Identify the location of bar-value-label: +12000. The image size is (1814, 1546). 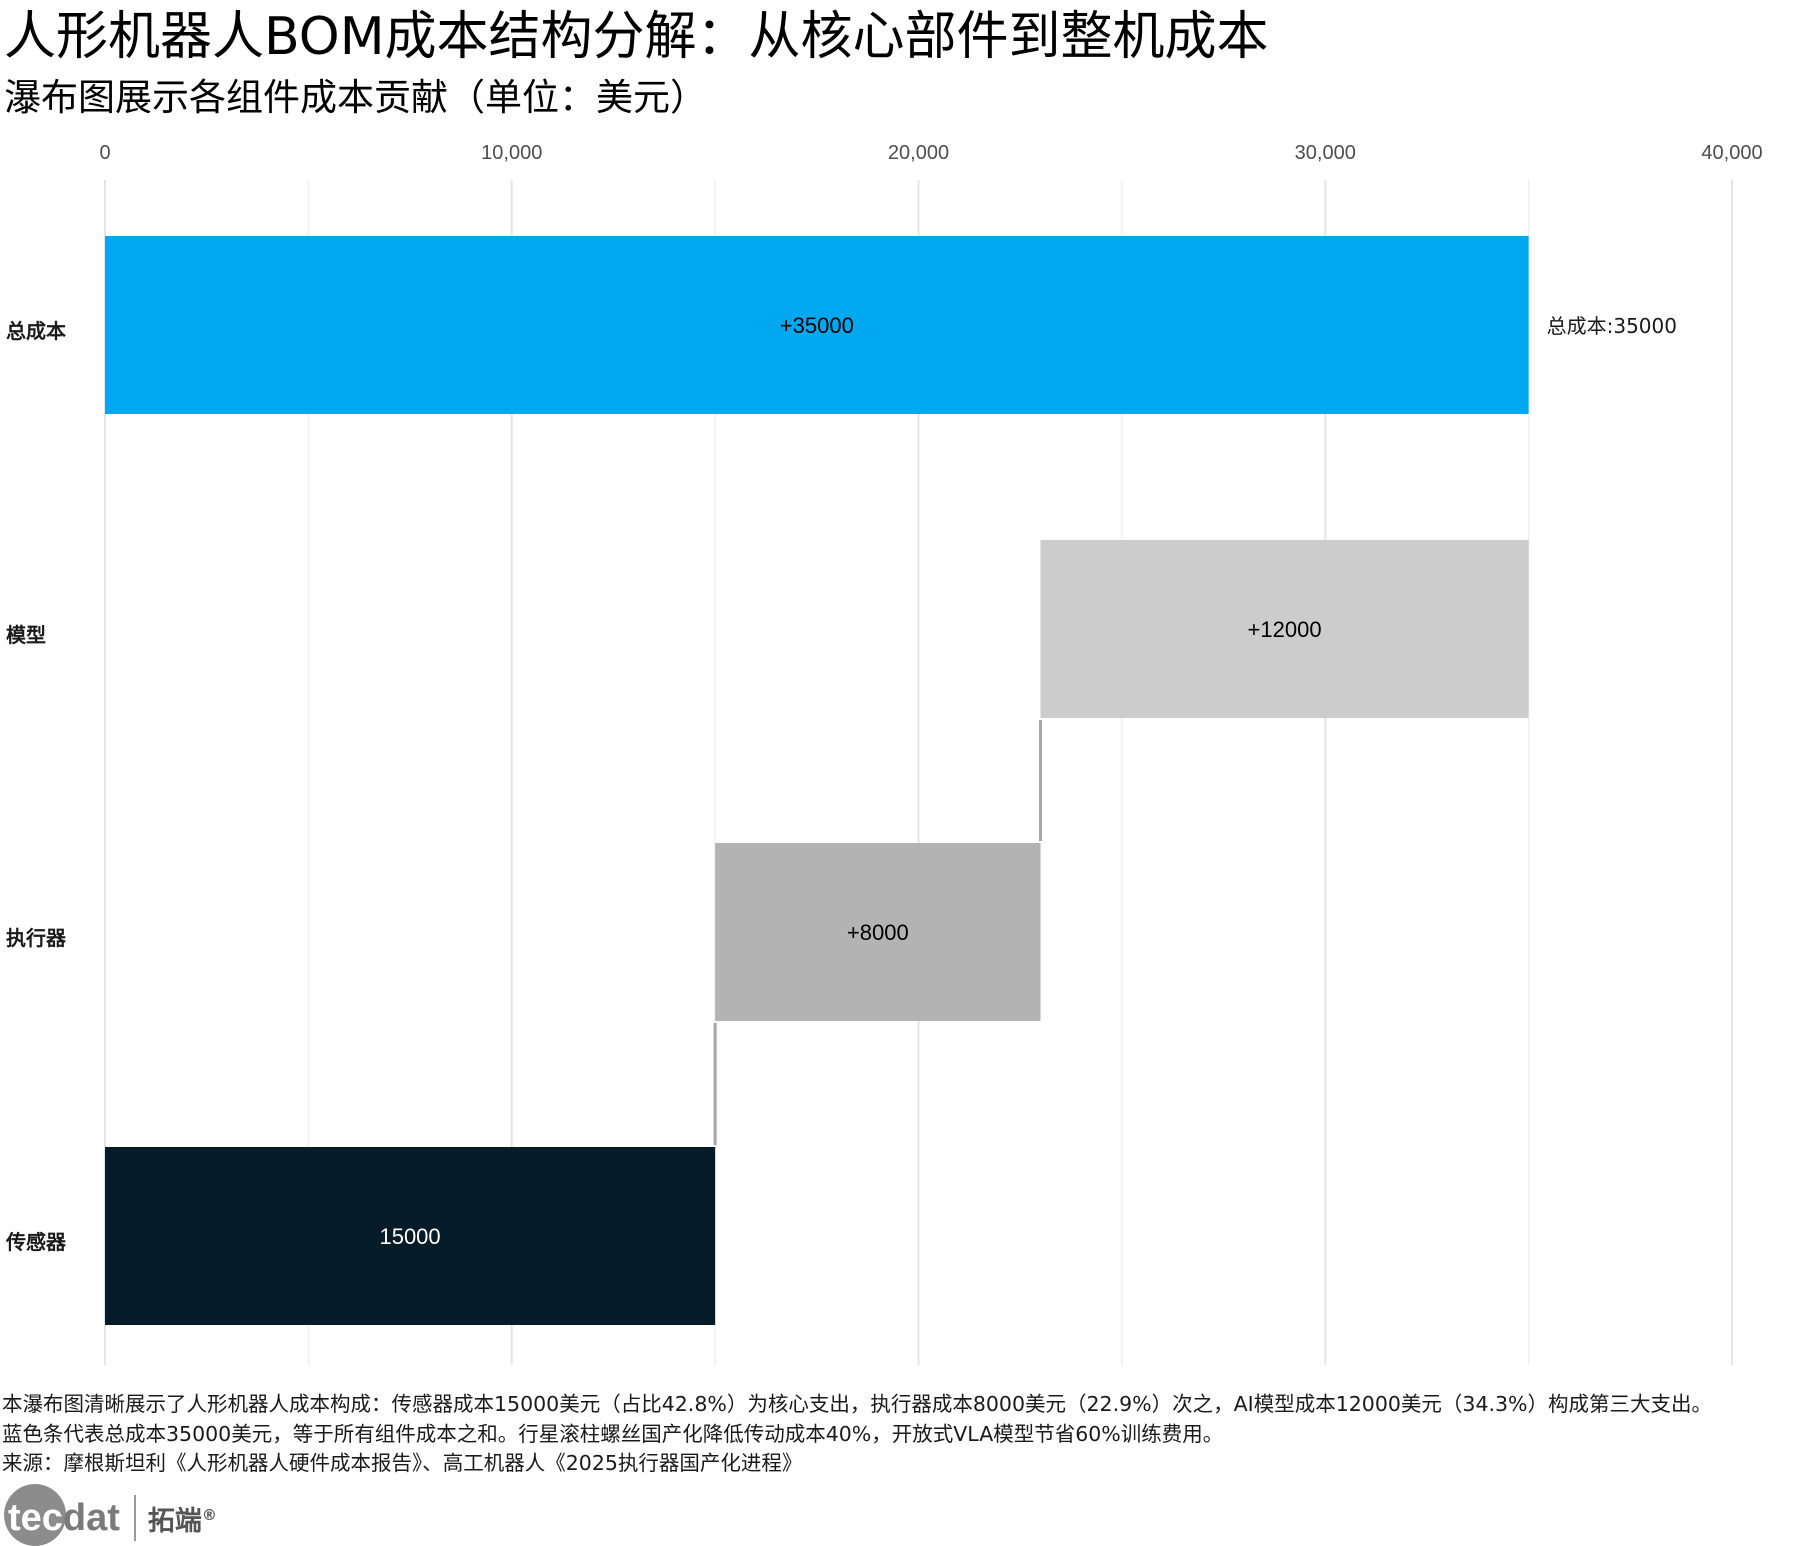
(1285, 629).